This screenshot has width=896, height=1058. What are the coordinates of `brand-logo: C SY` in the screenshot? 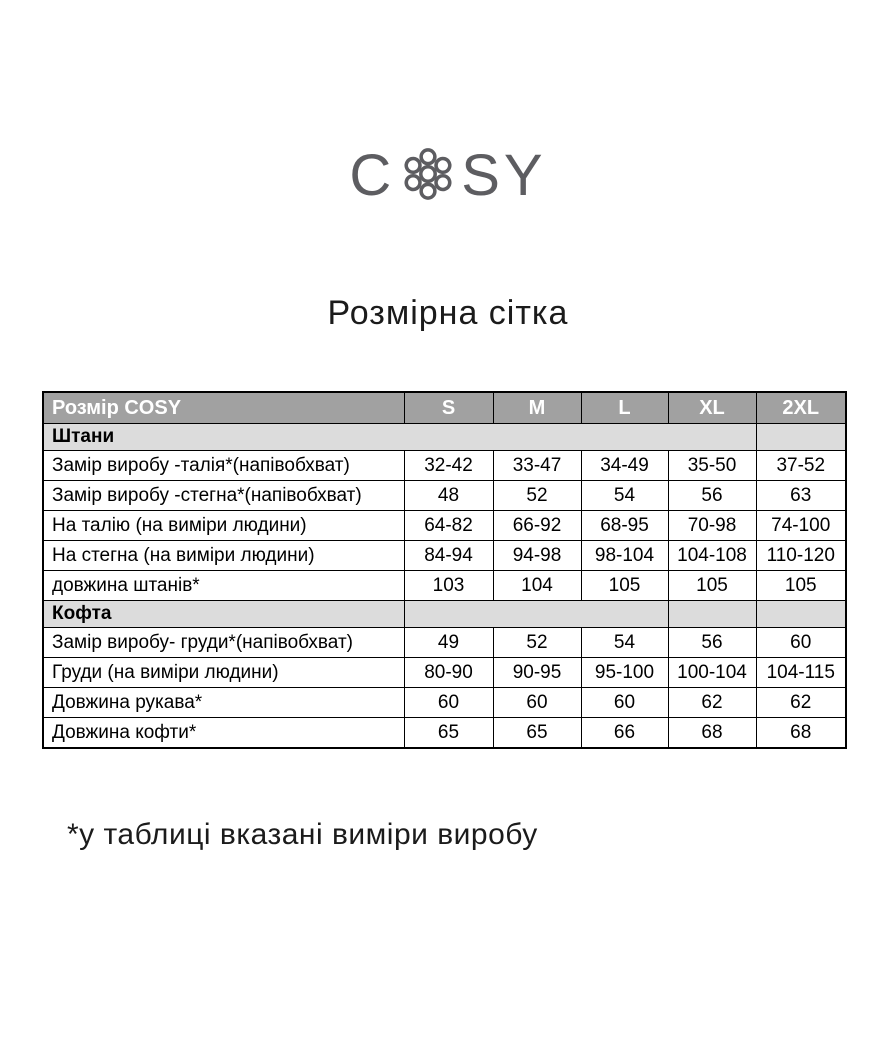 It's located at (448, 176).